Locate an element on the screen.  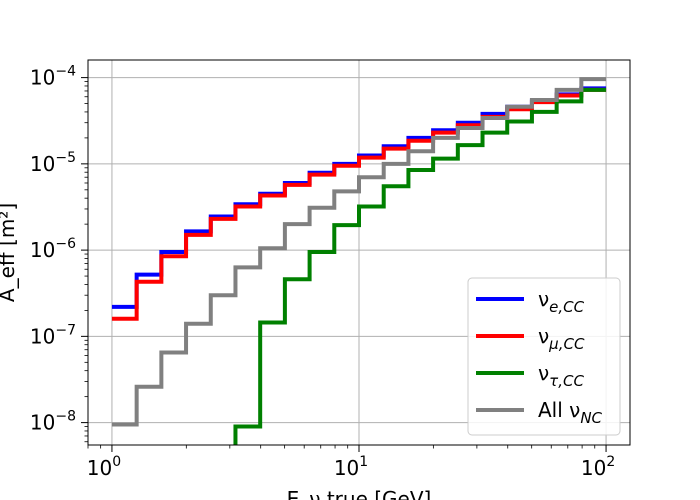
y-tick-label: 10⁻⁷ is located at coordinates (53, 335).